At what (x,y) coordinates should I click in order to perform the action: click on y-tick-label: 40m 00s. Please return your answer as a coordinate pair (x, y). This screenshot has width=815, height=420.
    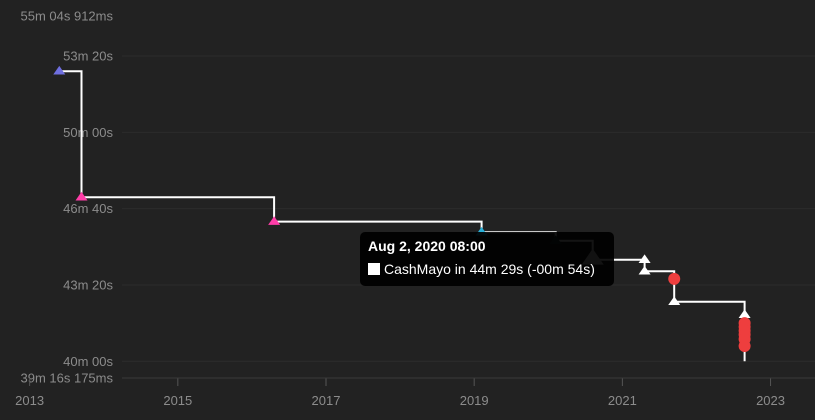
    Looking at the image, I should click on (88, 361).